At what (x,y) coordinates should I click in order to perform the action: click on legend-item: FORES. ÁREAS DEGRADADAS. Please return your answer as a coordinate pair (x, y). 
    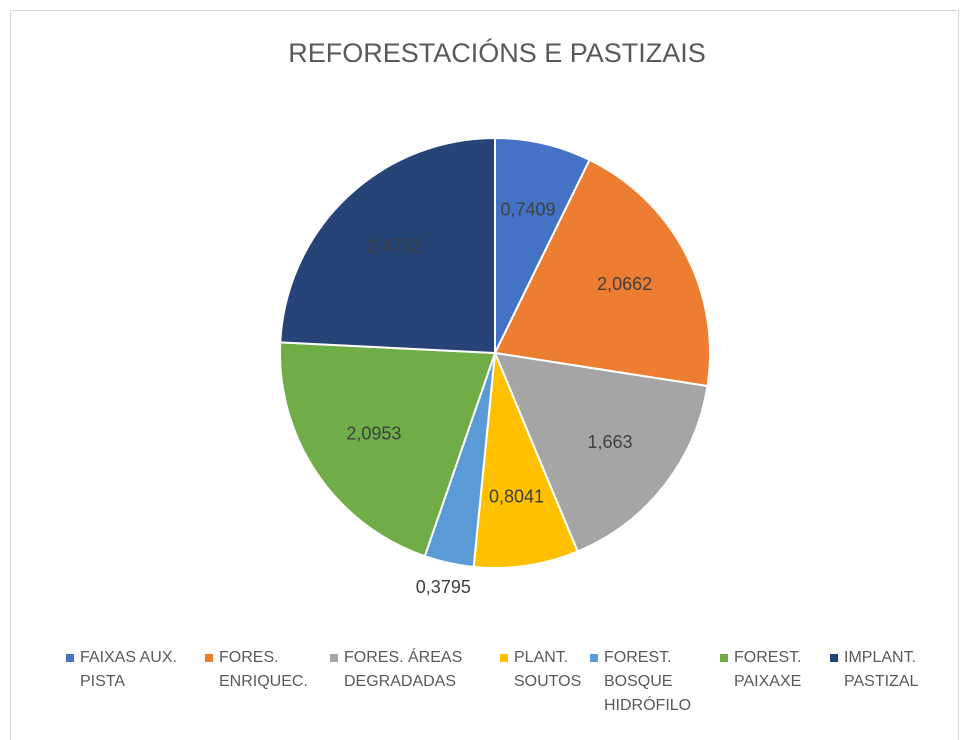
    Looking at the image, I should click on (415, 682).